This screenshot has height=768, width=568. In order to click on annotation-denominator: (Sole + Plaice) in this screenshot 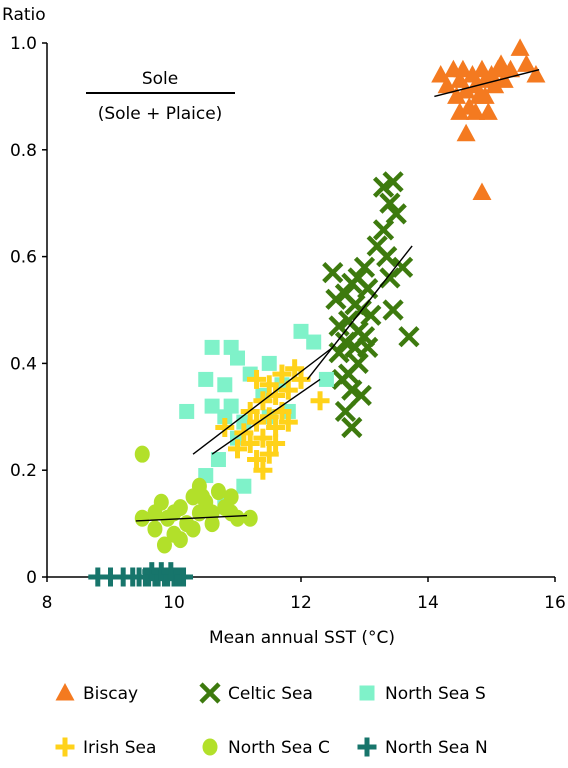, I will do `click(160, 114)`.